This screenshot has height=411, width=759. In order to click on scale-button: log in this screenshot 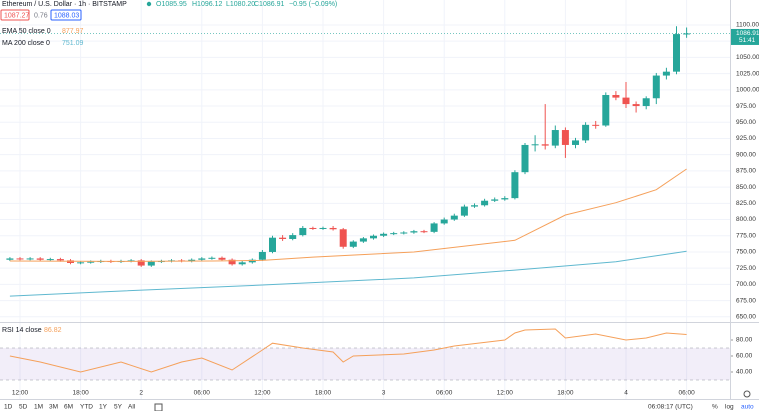, I will do `click(729, 407)`.